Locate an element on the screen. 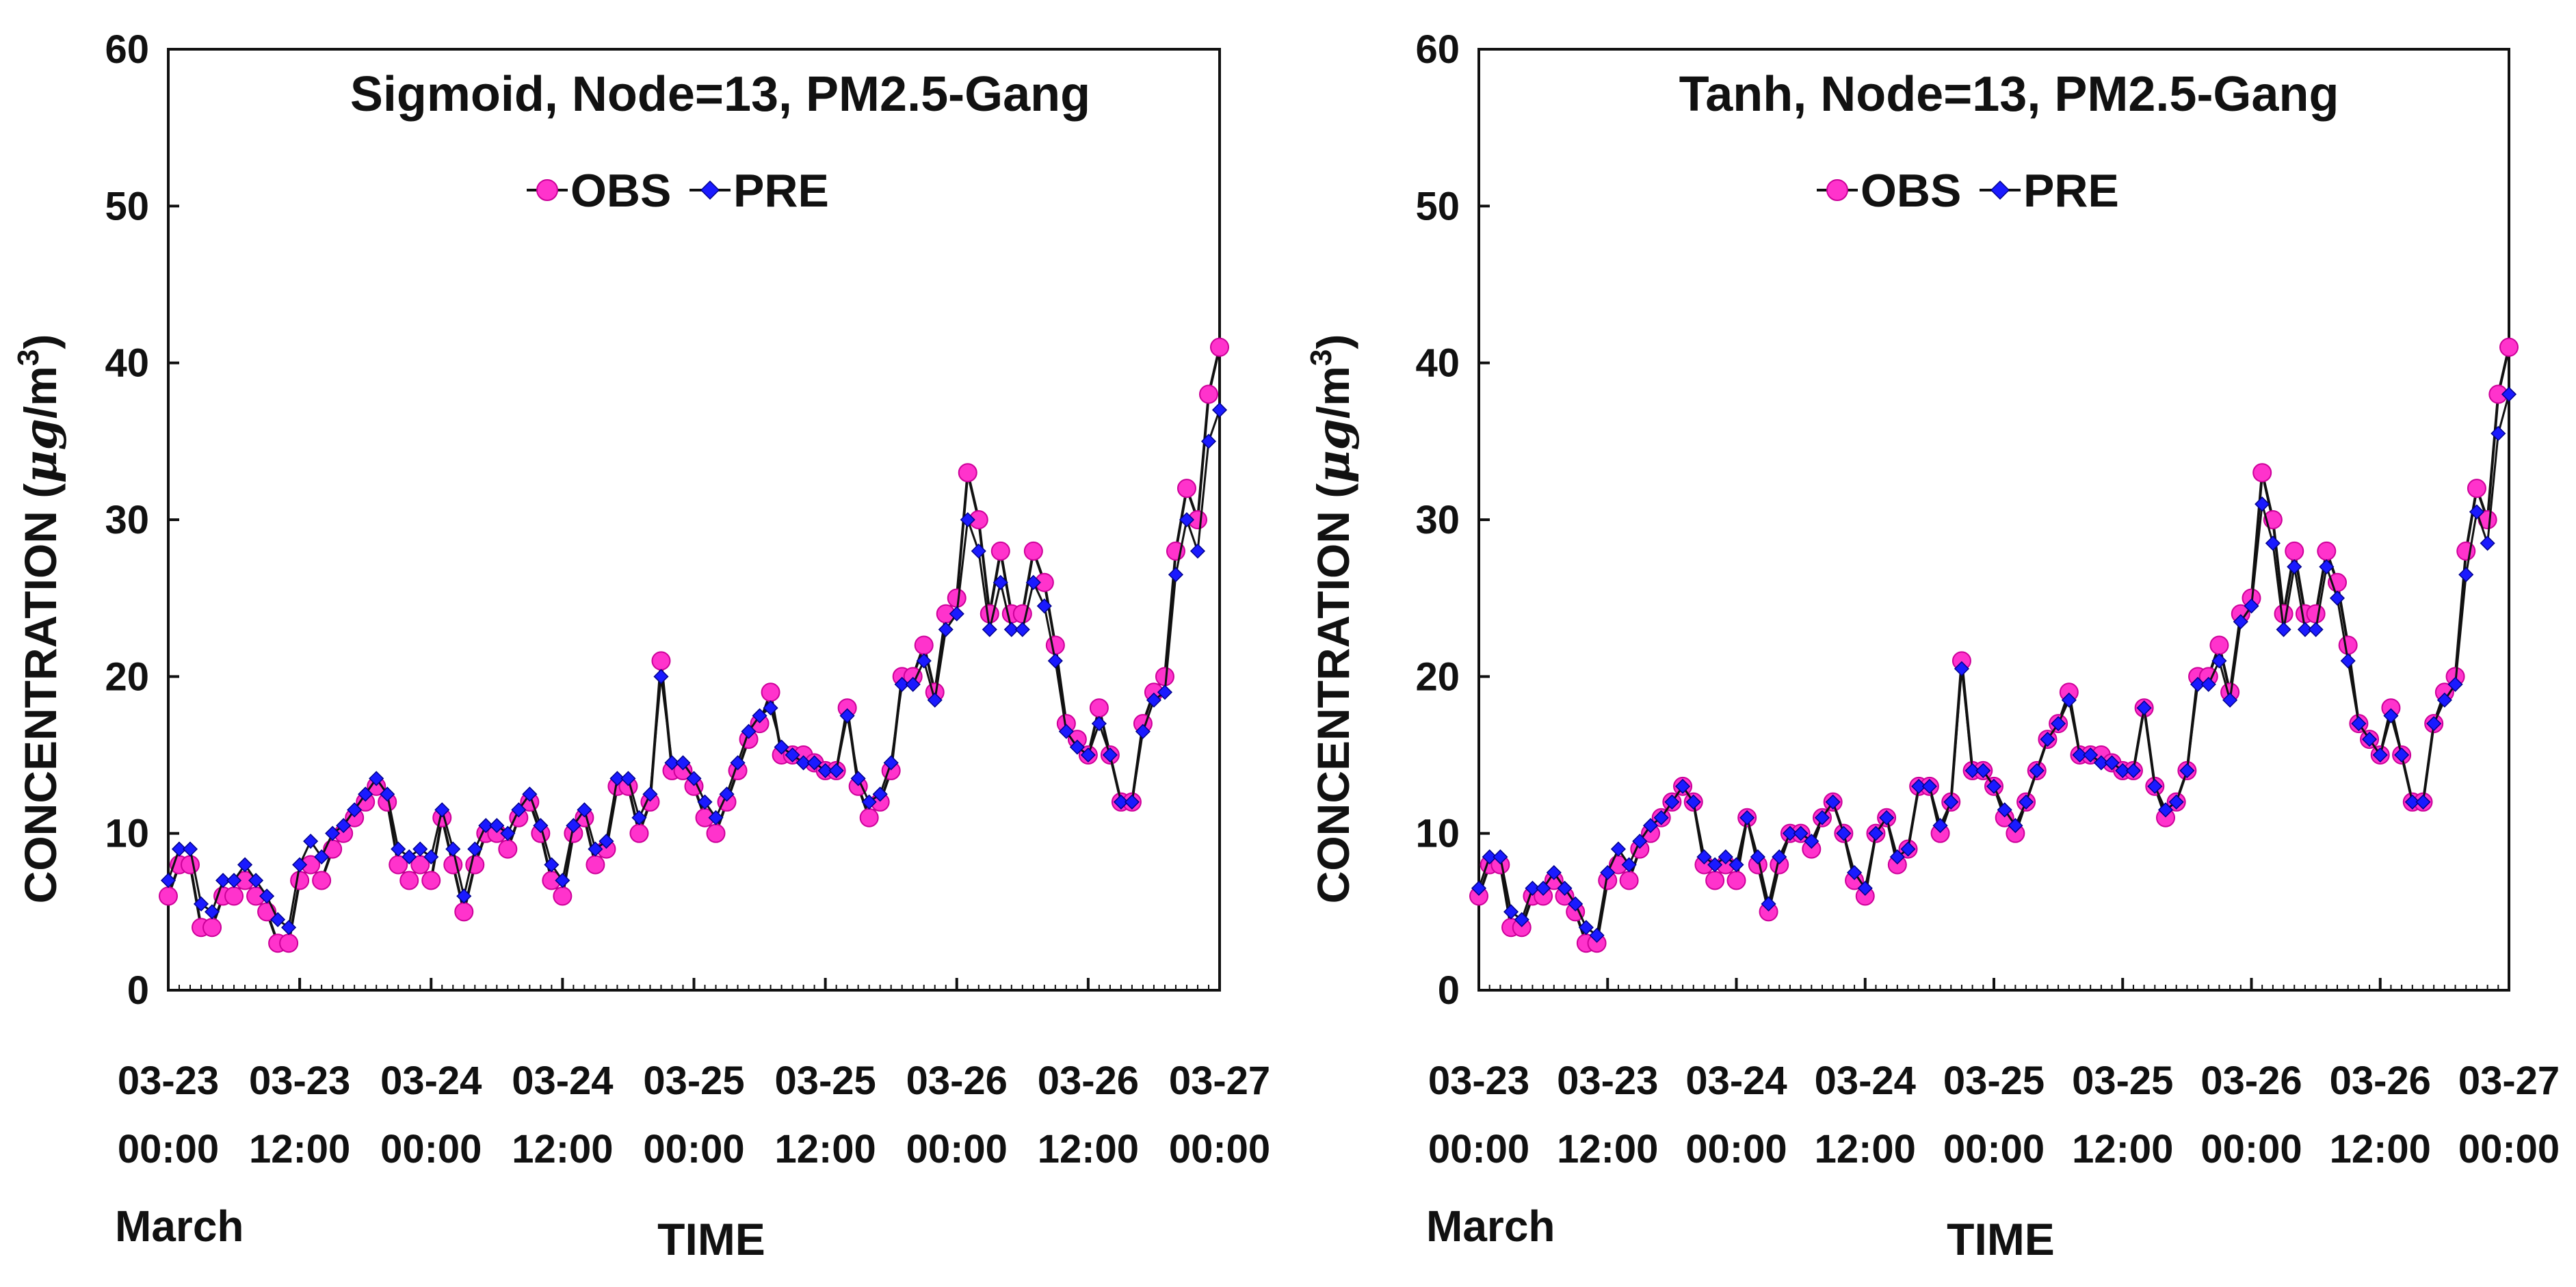 This screenshot has width=2576, height=1287. y-tick-label: 10 is located at coordinates (1437, 834).